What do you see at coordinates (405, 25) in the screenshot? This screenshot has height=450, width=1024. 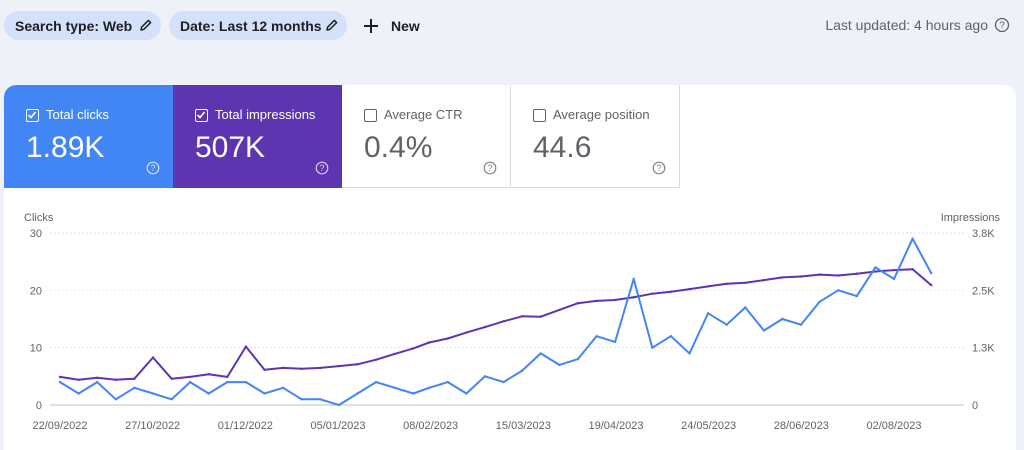 I see `new-button-label: New` at bounding box center [405, 25].